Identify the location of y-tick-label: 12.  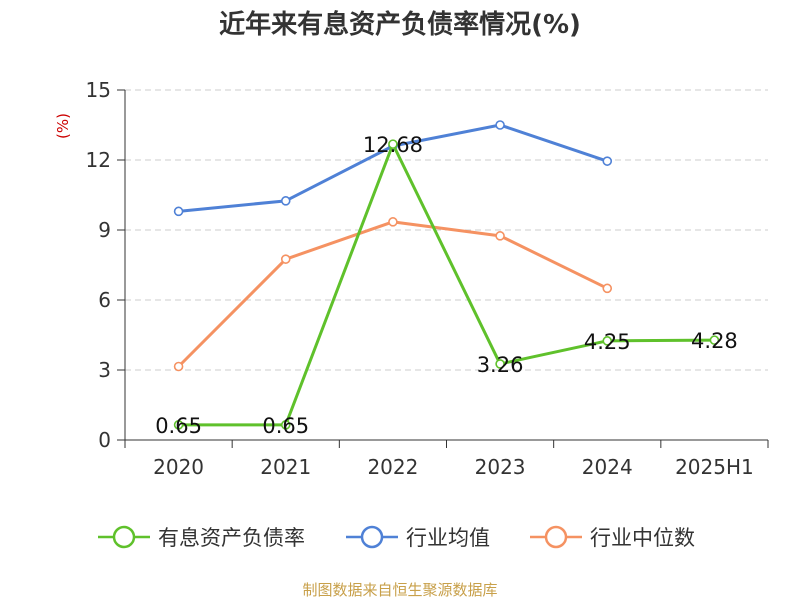
(98, 160).